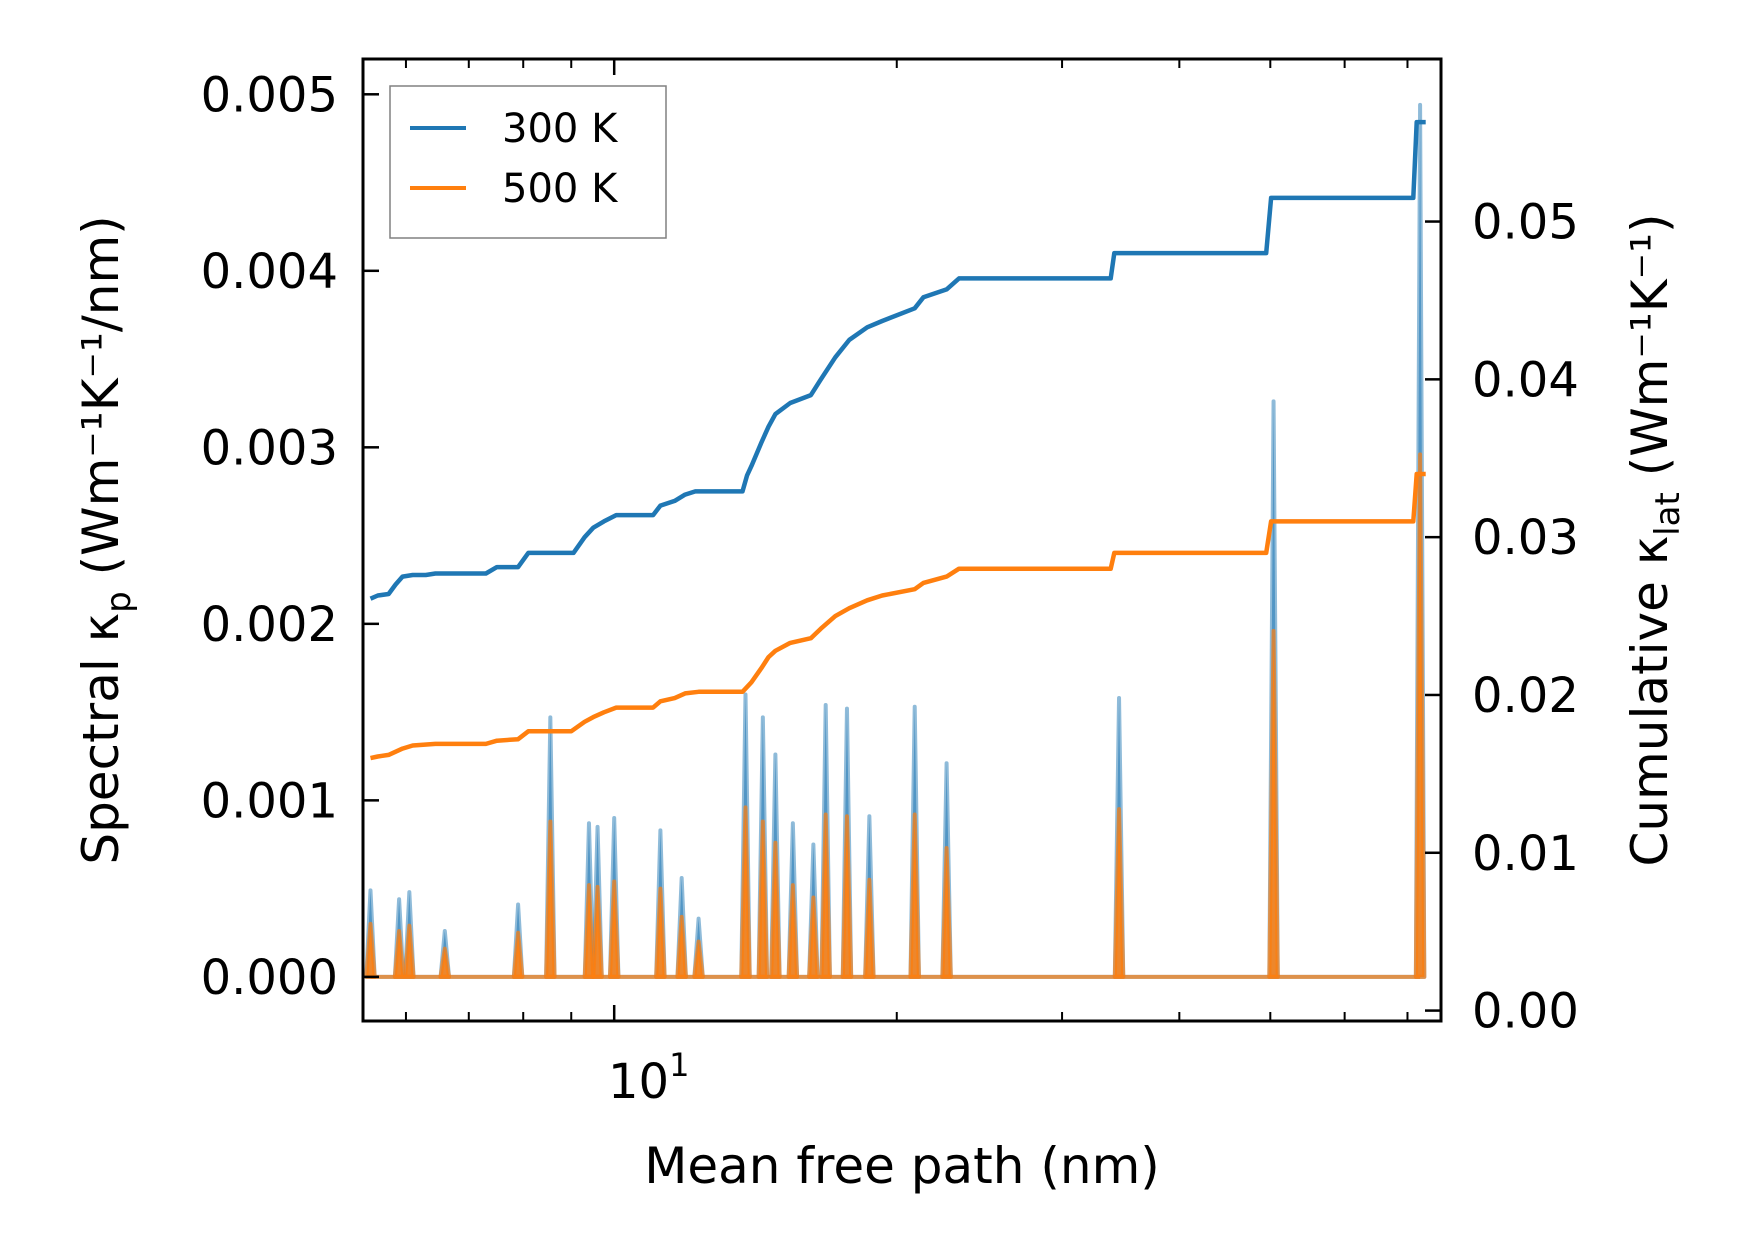 This screenshot has width=1753, height=1253. I want to click on y-axis-label-left: Spectral κp (Wm⁻¹K⁻¹/nm), so click(105, 539).